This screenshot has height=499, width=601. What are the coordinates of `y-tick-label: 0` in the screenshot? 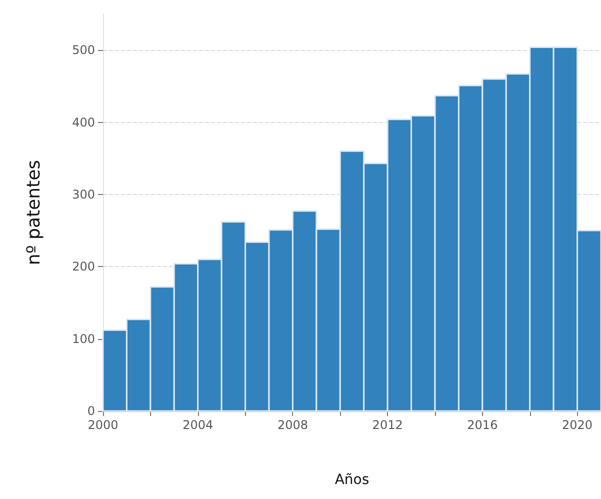 It's located at (91, 411).